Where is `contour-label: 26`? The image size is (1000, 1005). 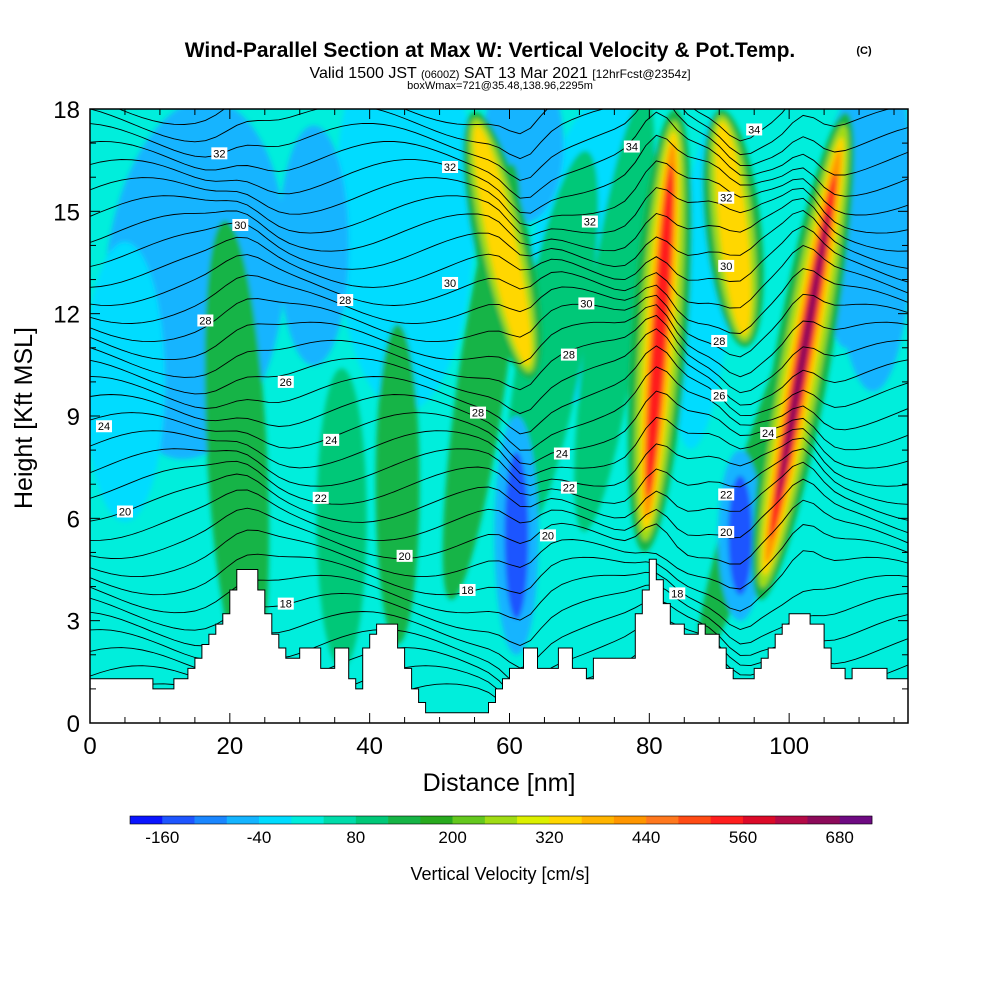
contour-label: 26 is located at coordinates (719, 396).